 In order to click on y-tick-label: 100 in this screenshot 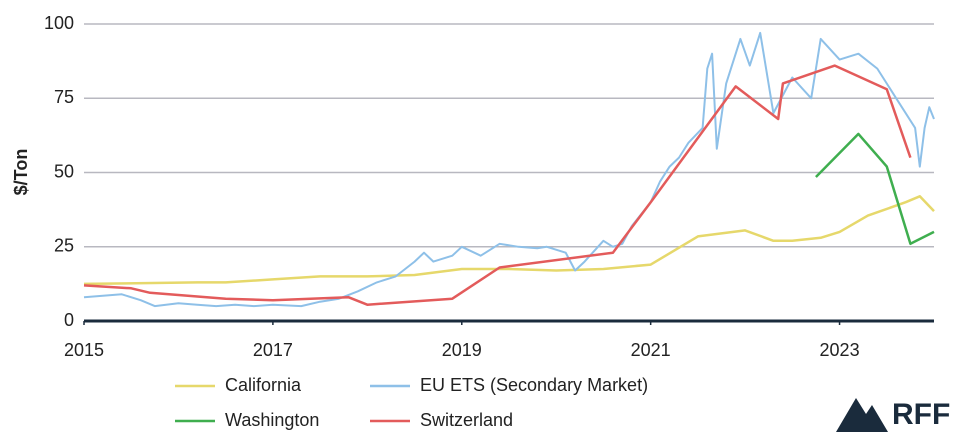, I will do `click(59, 23)`.